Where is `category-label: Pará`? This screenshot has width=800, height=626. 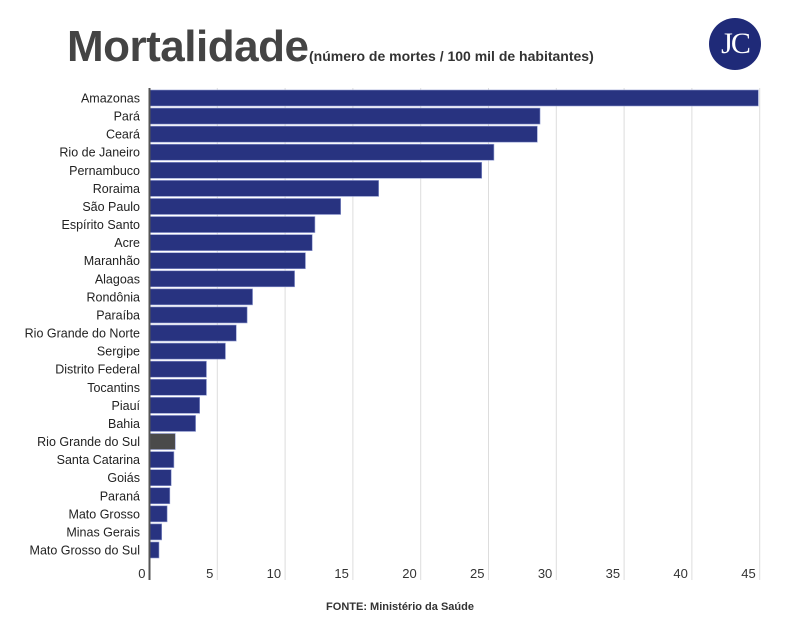 category-label: Pará is located at coordinates (127, 117).